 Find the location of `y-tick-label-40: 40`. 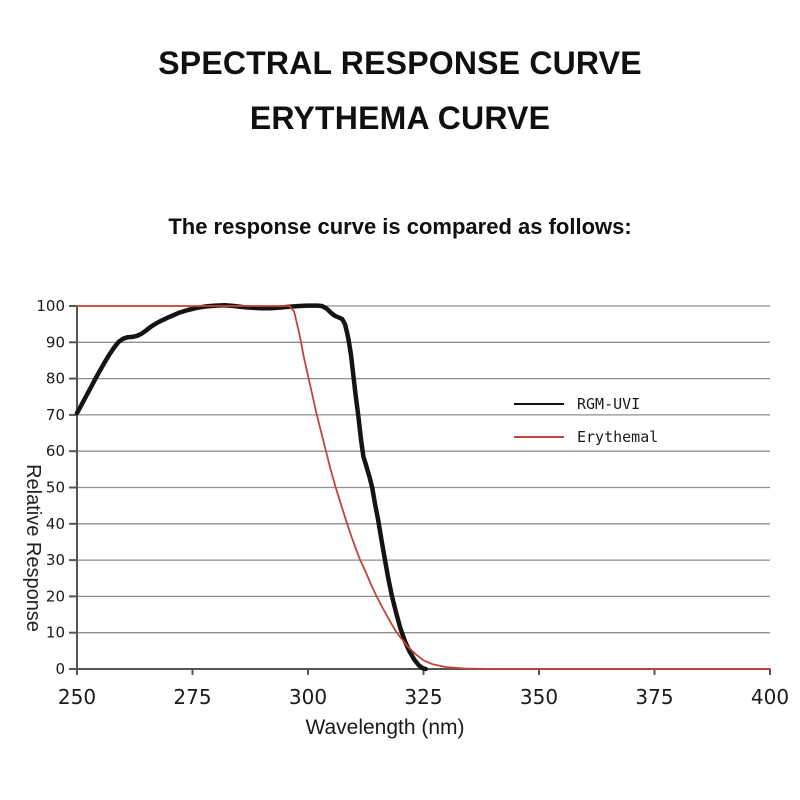

y-tick-label-40: 40 is located at coordinates (55, 524).